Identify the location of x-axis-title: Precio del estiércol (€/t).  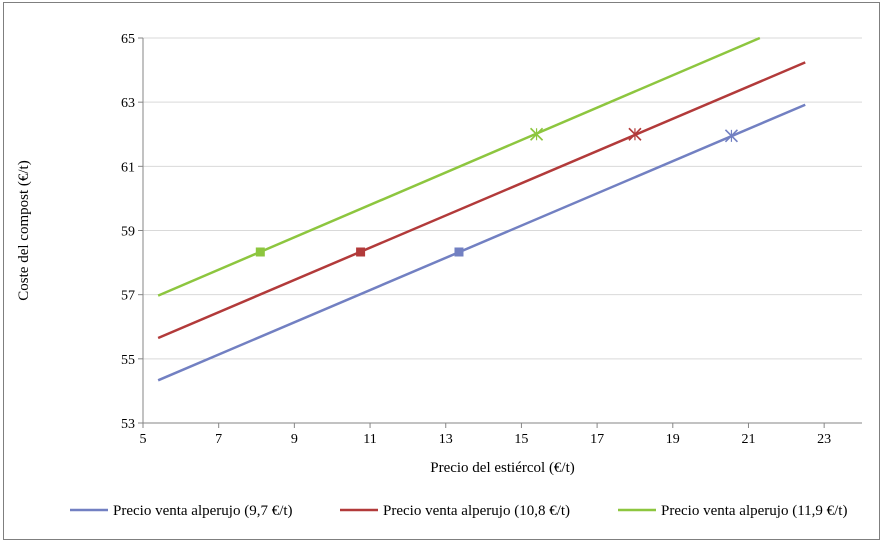
(502, 468).